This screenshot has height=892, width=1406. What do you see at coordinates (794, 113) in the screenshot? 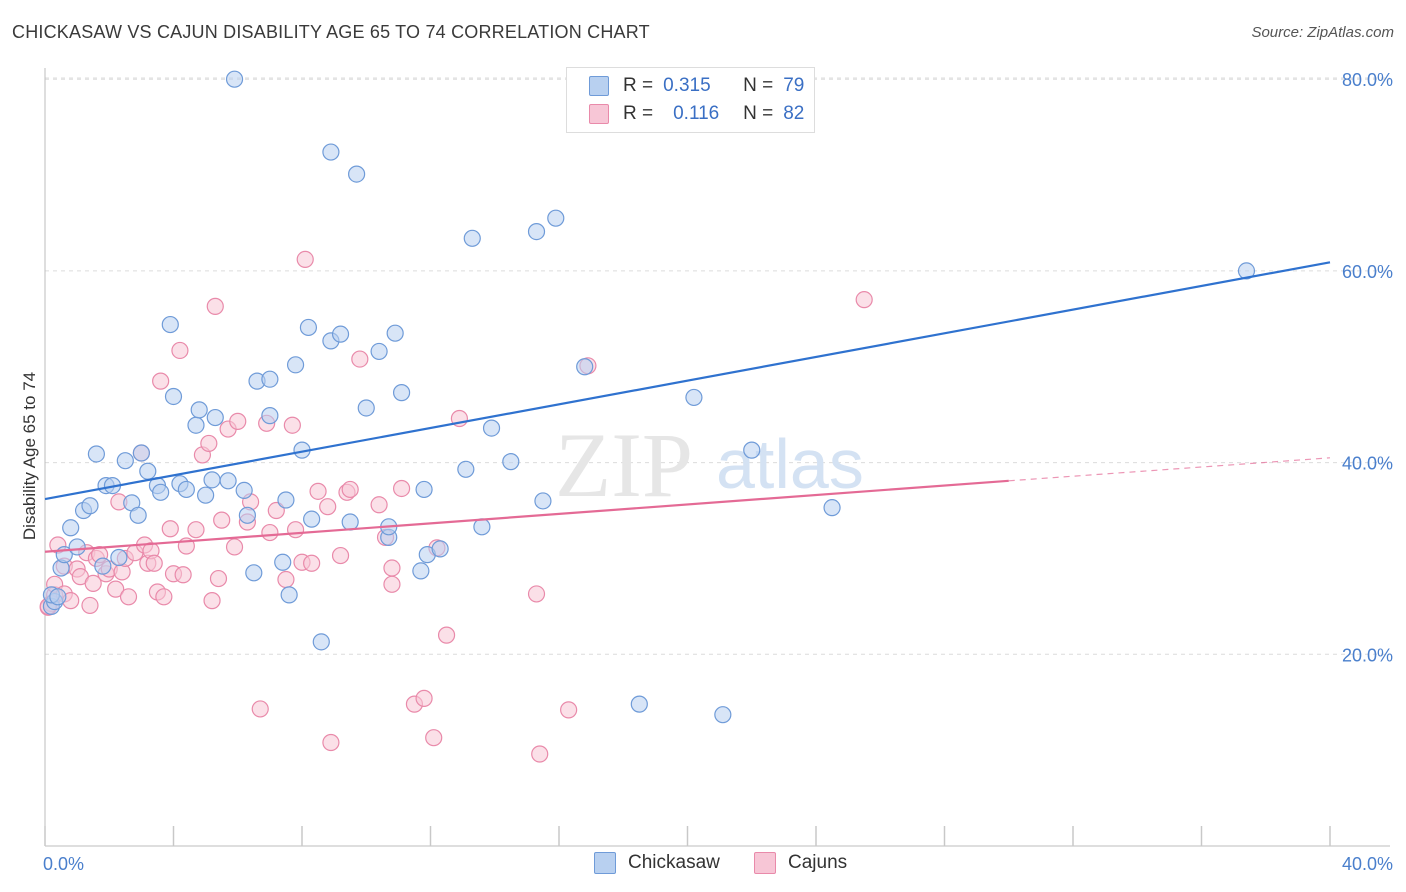
I see `legend-n-value: 82` at bounding box center [794, 113].